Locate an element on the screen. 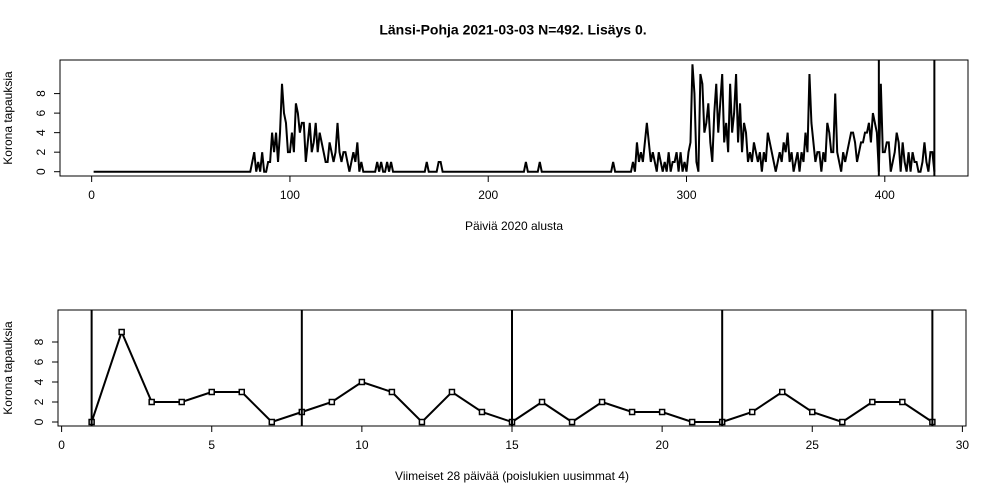 This screenshot has width=1000, height=500. x-tick-label: 10 is located at coordinates (362, 445).